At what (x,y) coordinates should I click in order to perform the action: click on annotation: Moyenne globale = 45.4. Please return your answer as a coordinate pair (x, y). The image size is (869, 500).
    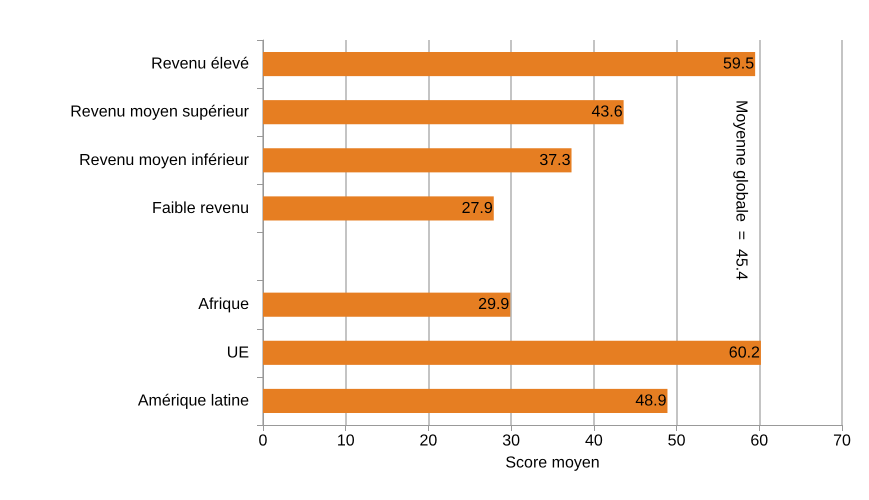
    Looking at the image, I should click on (741, 190).